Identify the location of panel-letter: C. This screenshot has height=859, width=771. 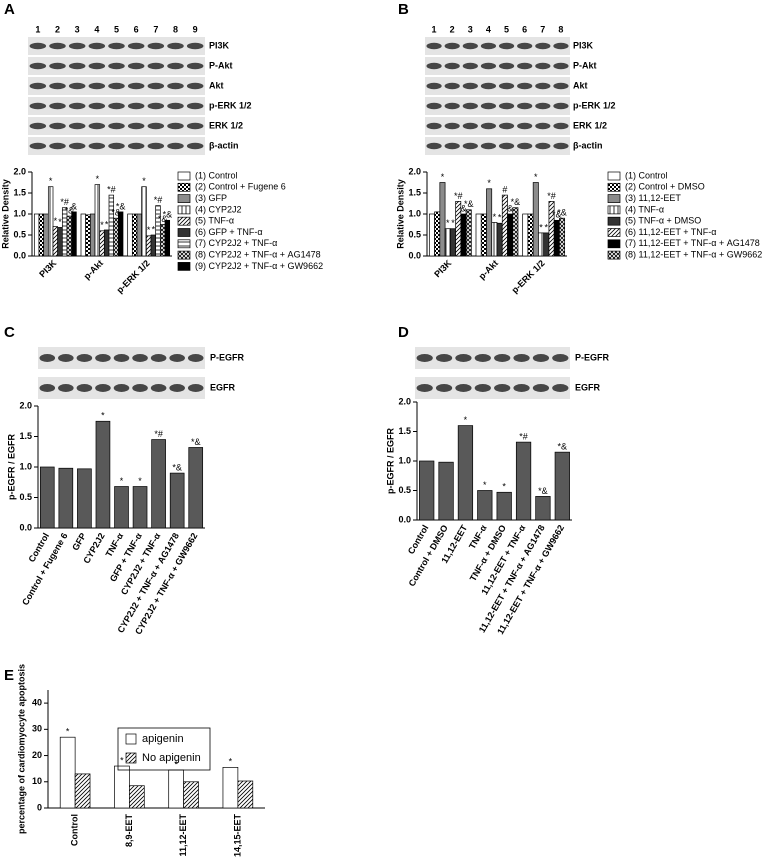
(9, 332).